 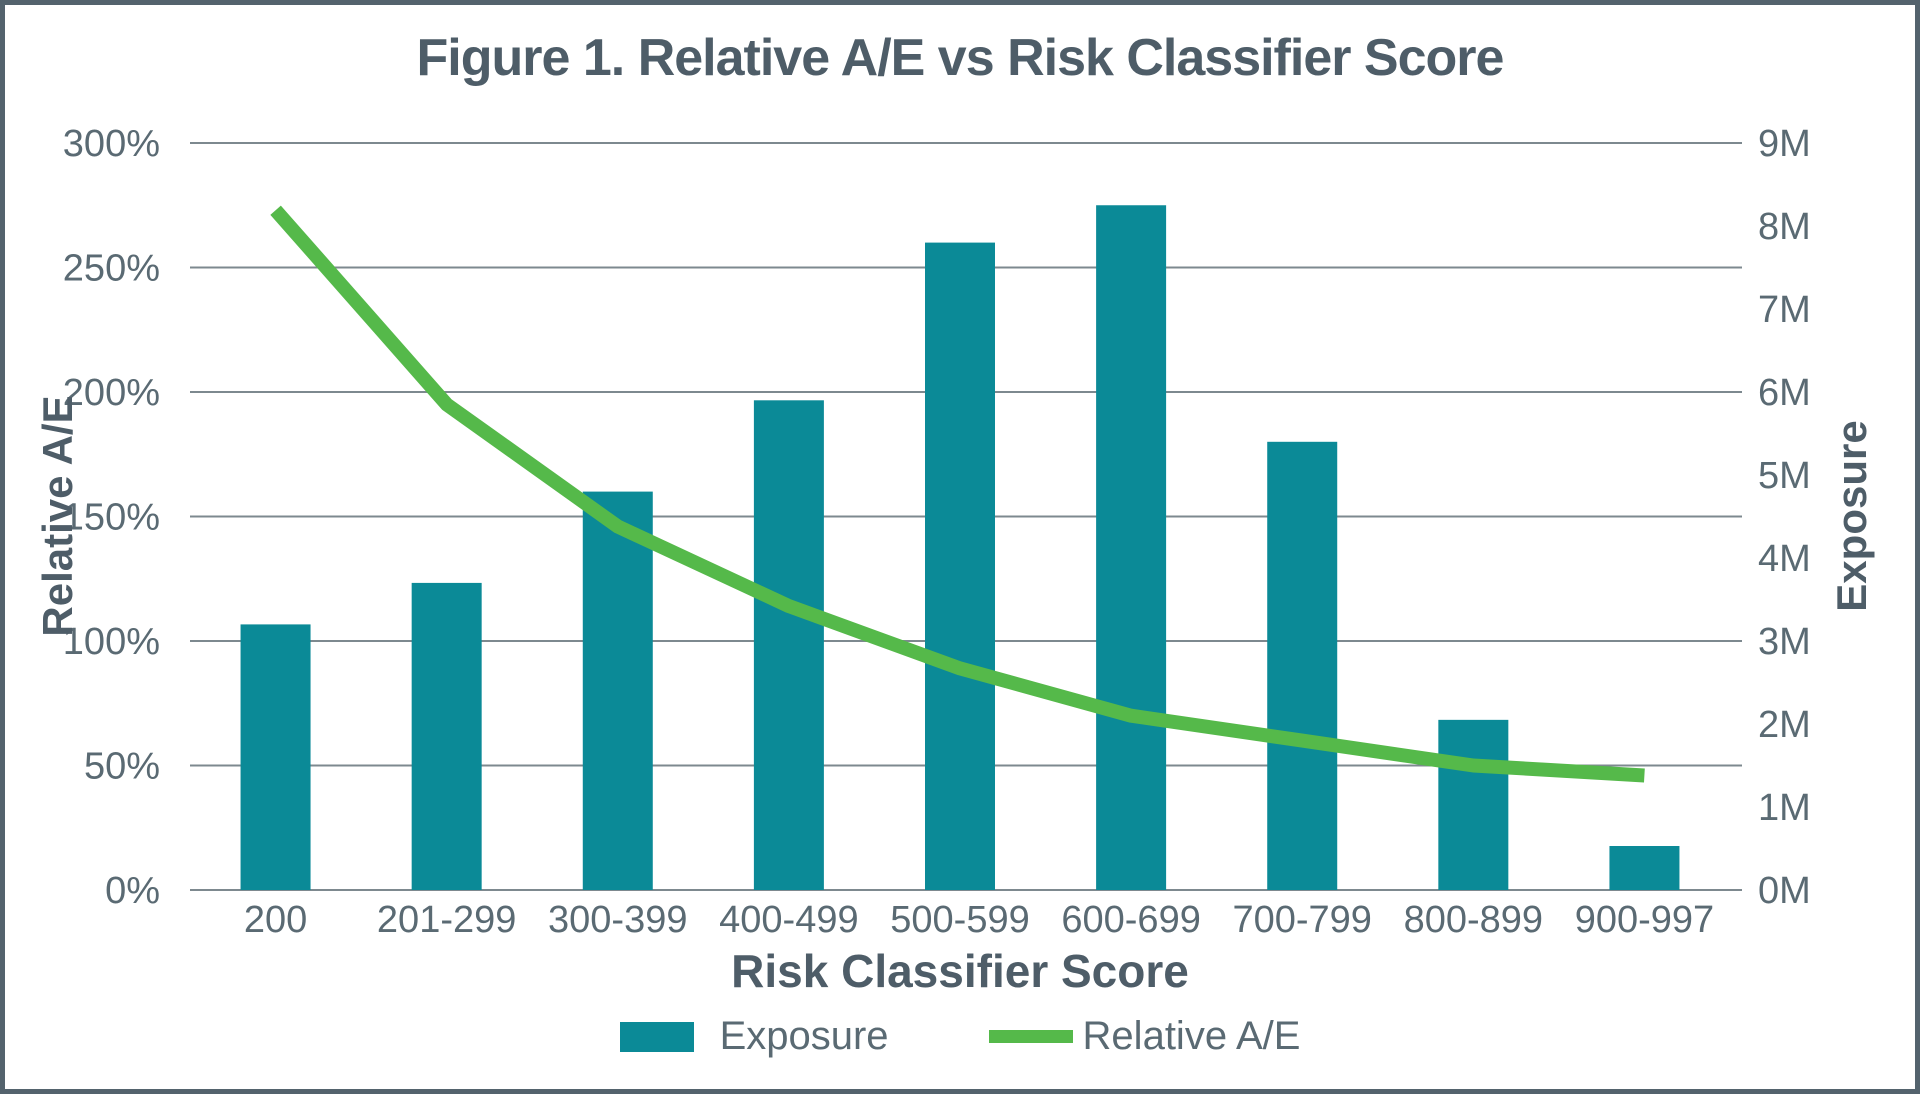 I want to click on y-right-tick-label: 1M, so click(x=1784, y=808).